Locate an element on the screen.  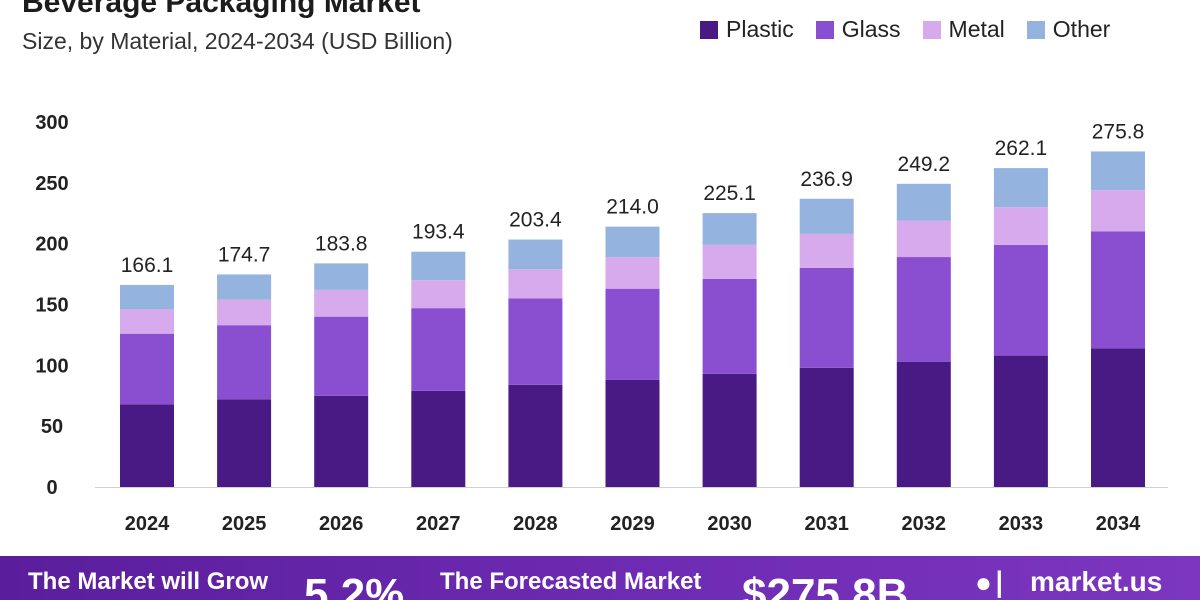
legend-label-glass: Glass is located at coordinates (871, 29).